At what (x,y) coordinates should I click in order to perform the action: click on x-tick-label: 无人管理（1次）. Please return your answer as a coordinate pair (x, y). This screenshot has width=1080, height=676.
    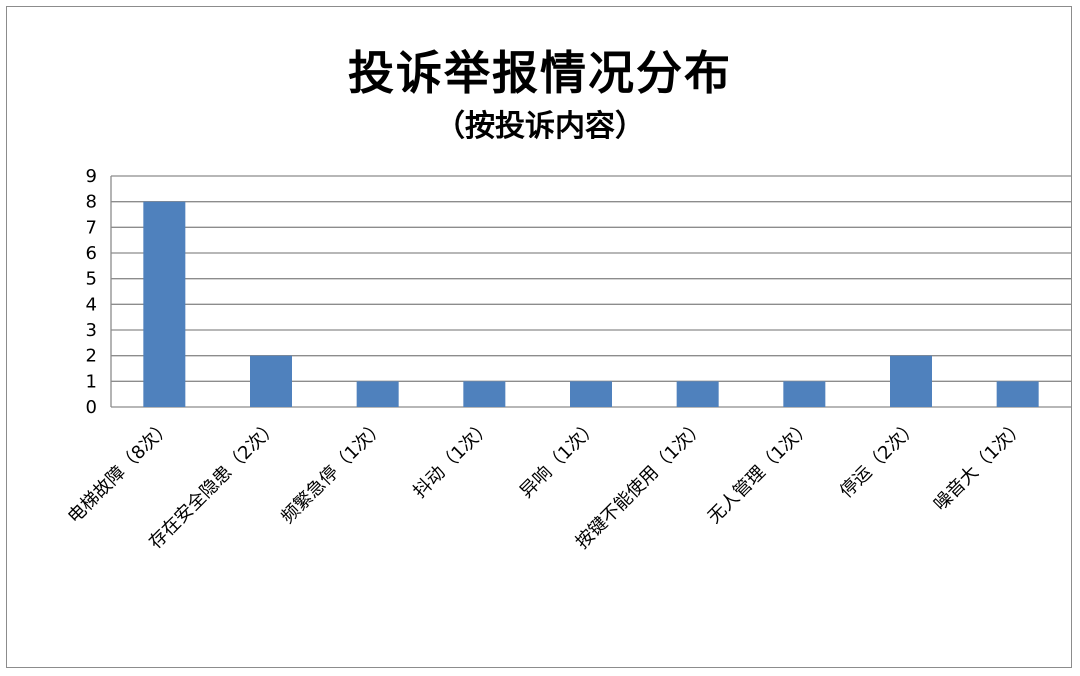
    Looking at the image, I should click on (760, 472).